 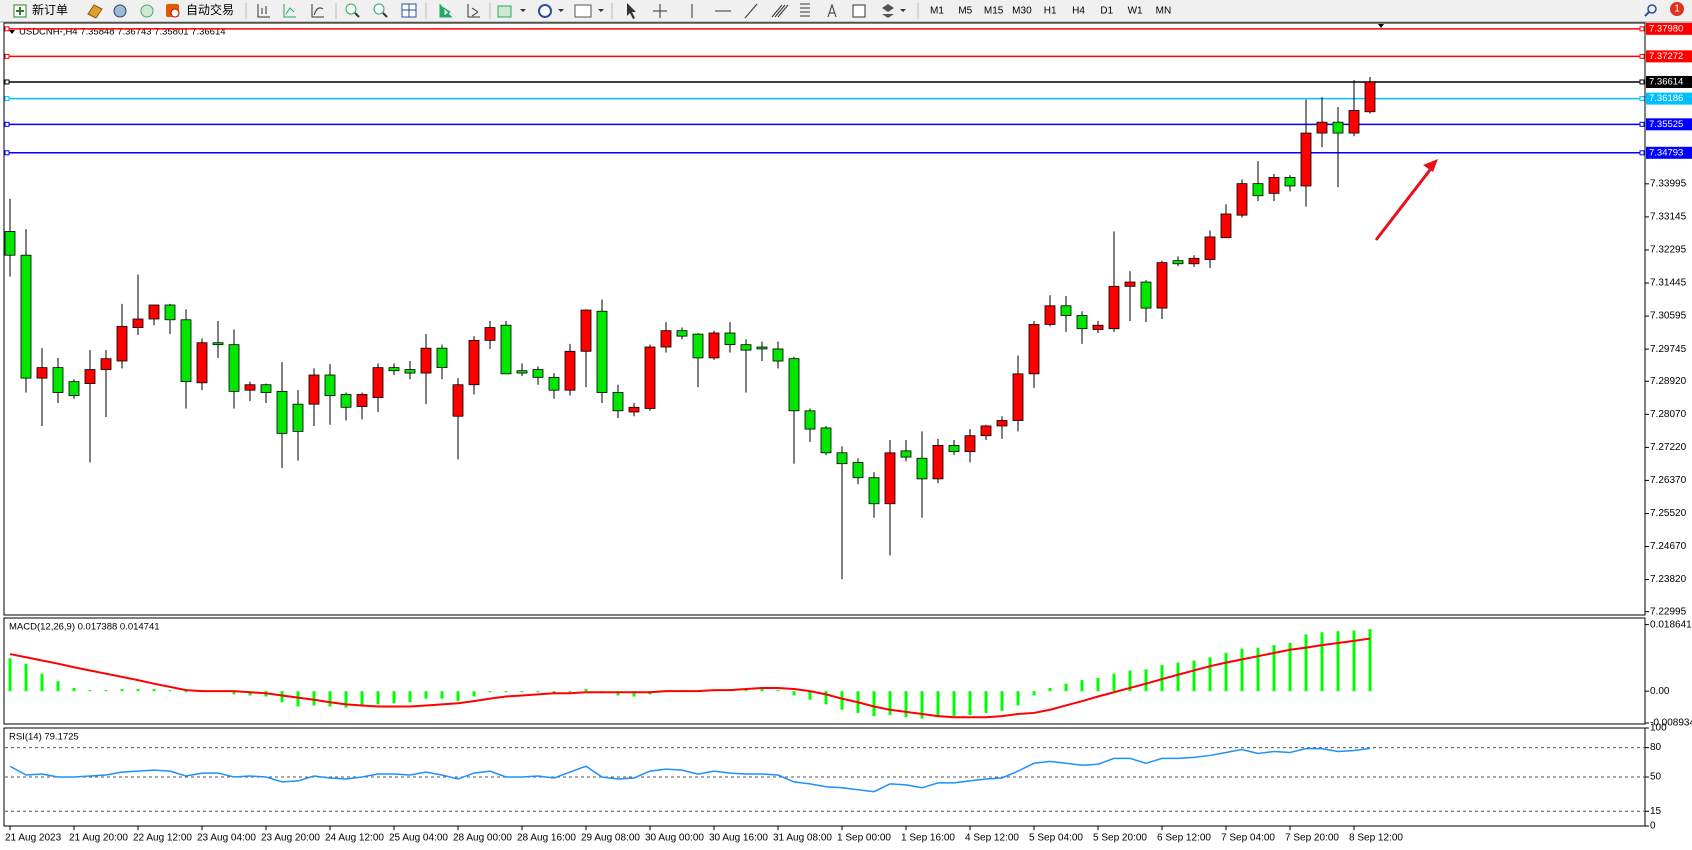 I want to click on timeframe-button: MN, so click(x=1164, y=11).